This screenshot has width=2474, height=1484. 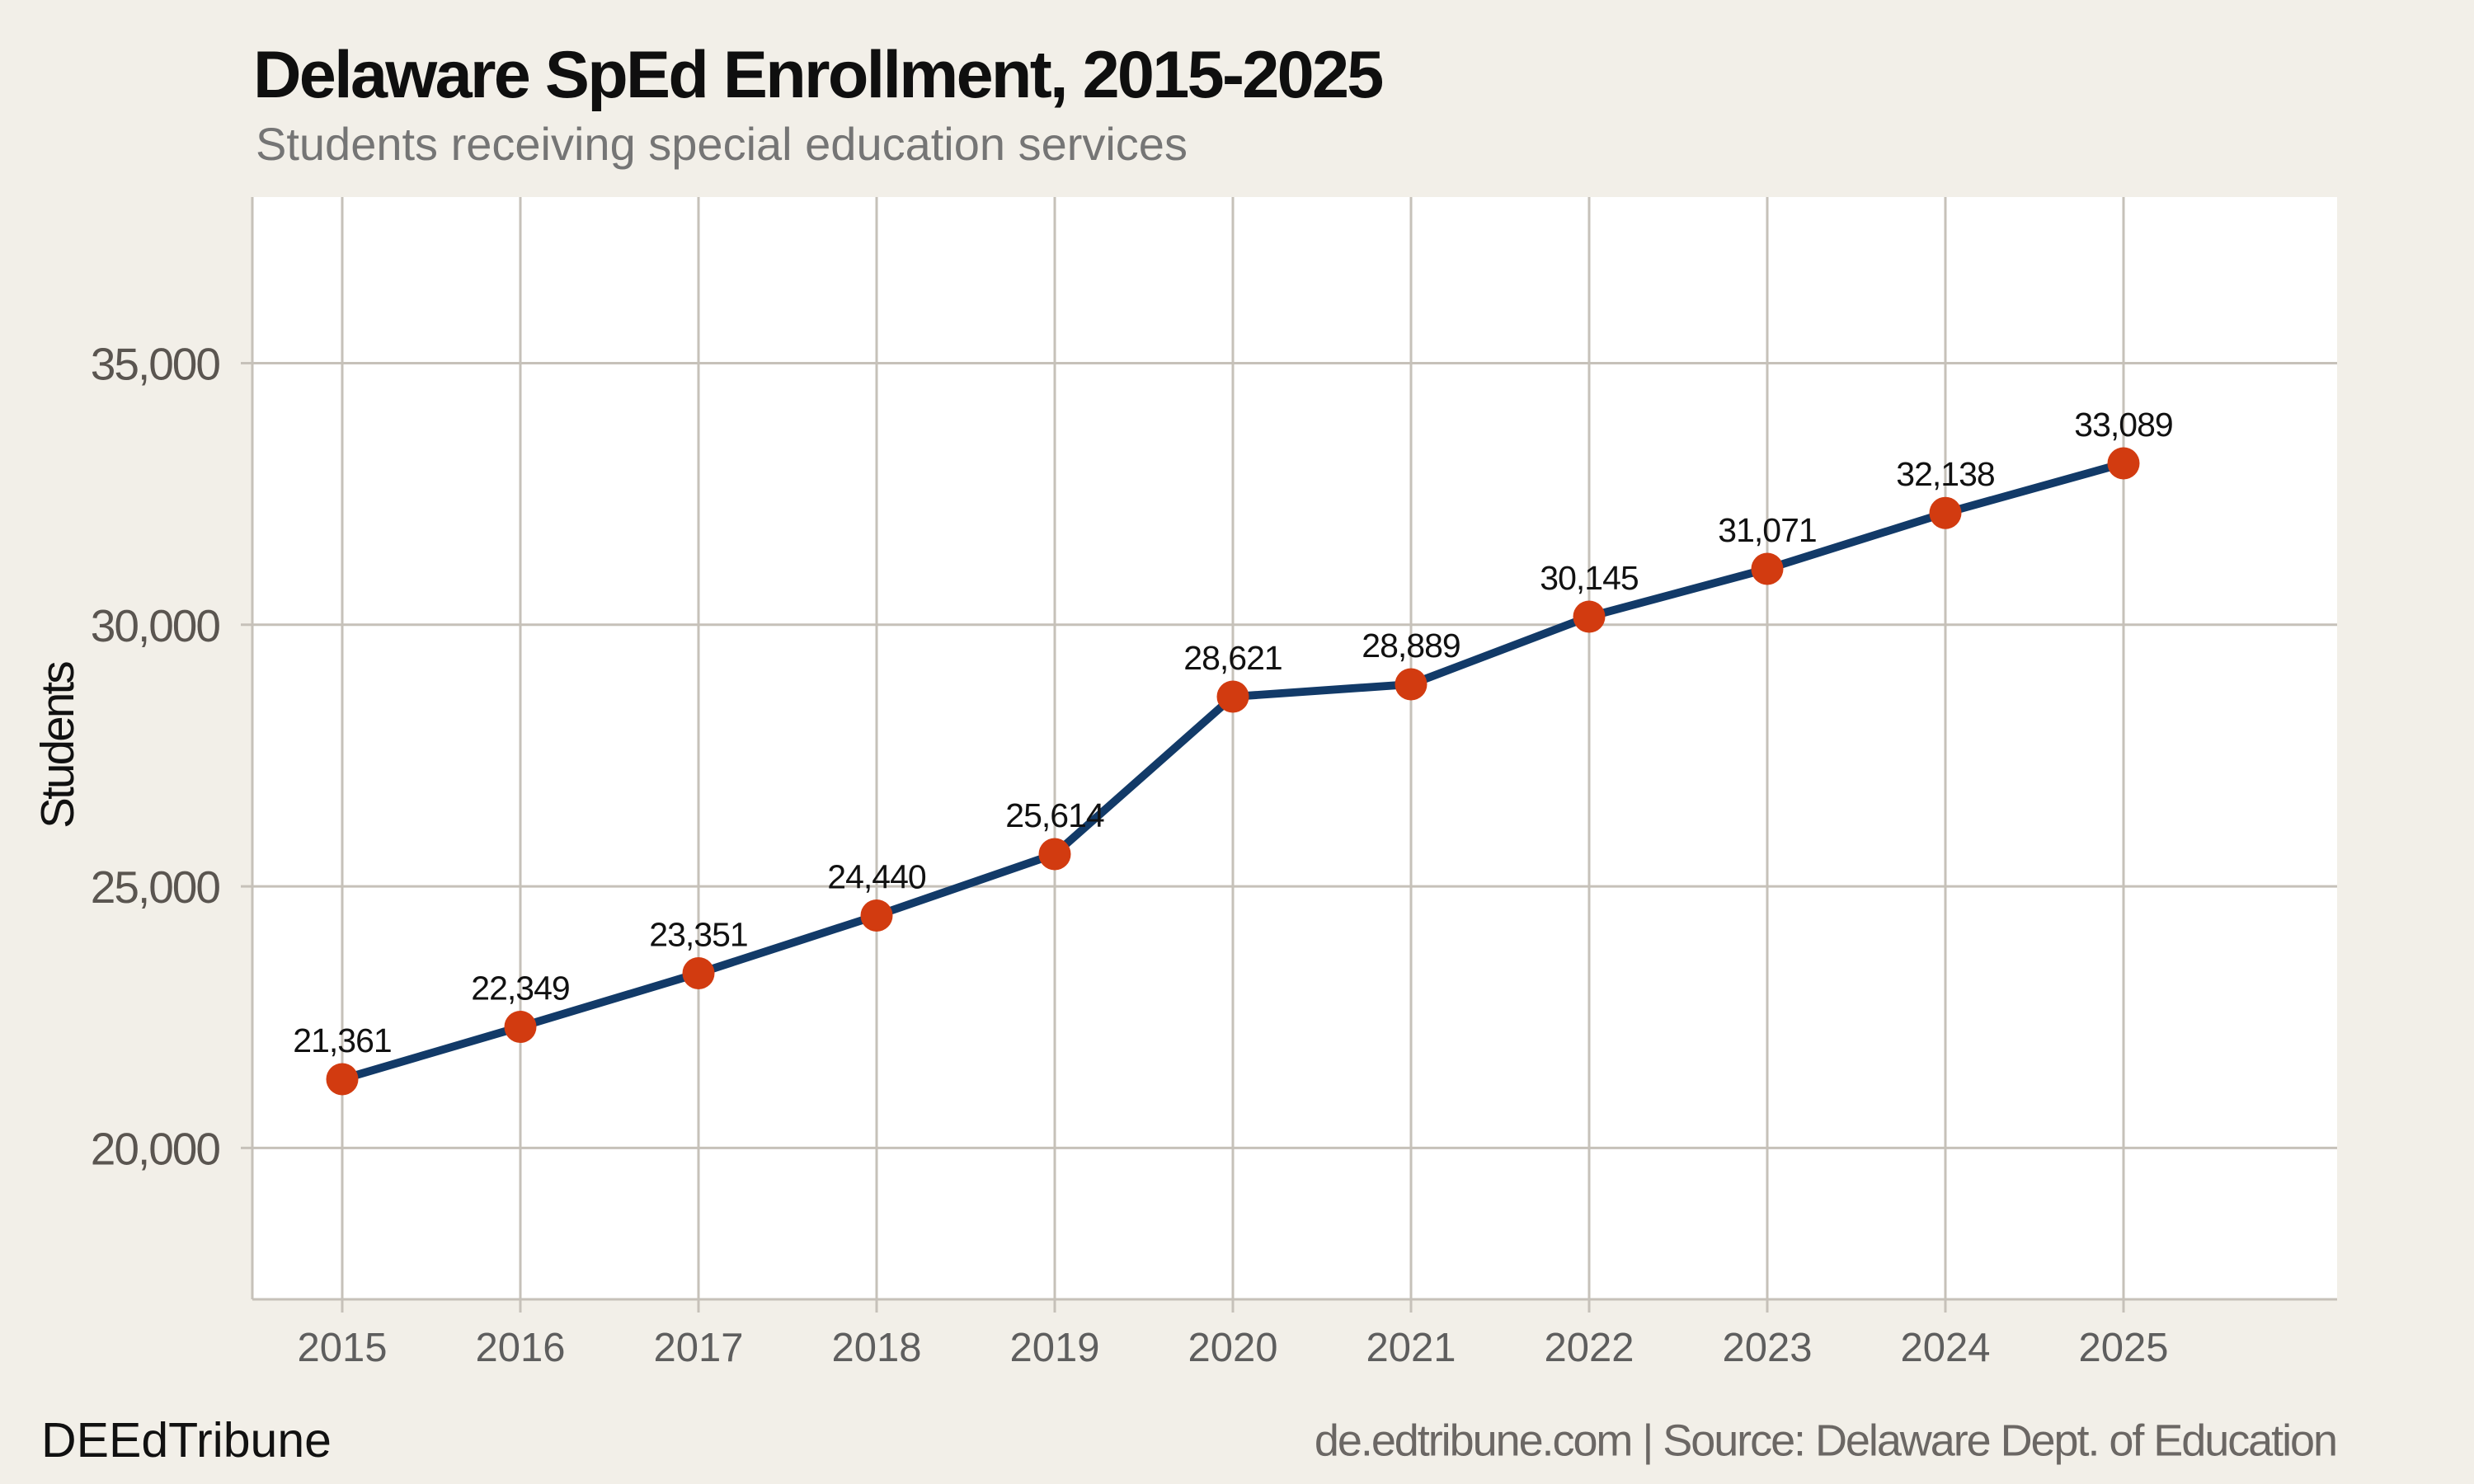 I want to click on svg-text: 2022, so click(x=1589, y=1348).